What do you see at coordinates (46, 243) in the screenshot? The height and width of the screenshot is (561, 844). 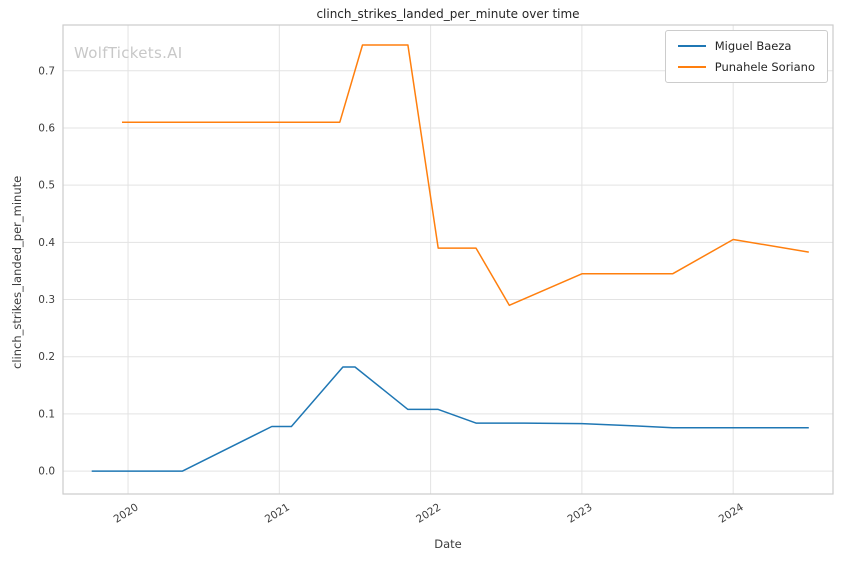 I see `y-tick-label: 0.4` at bounding box center [46, 243].